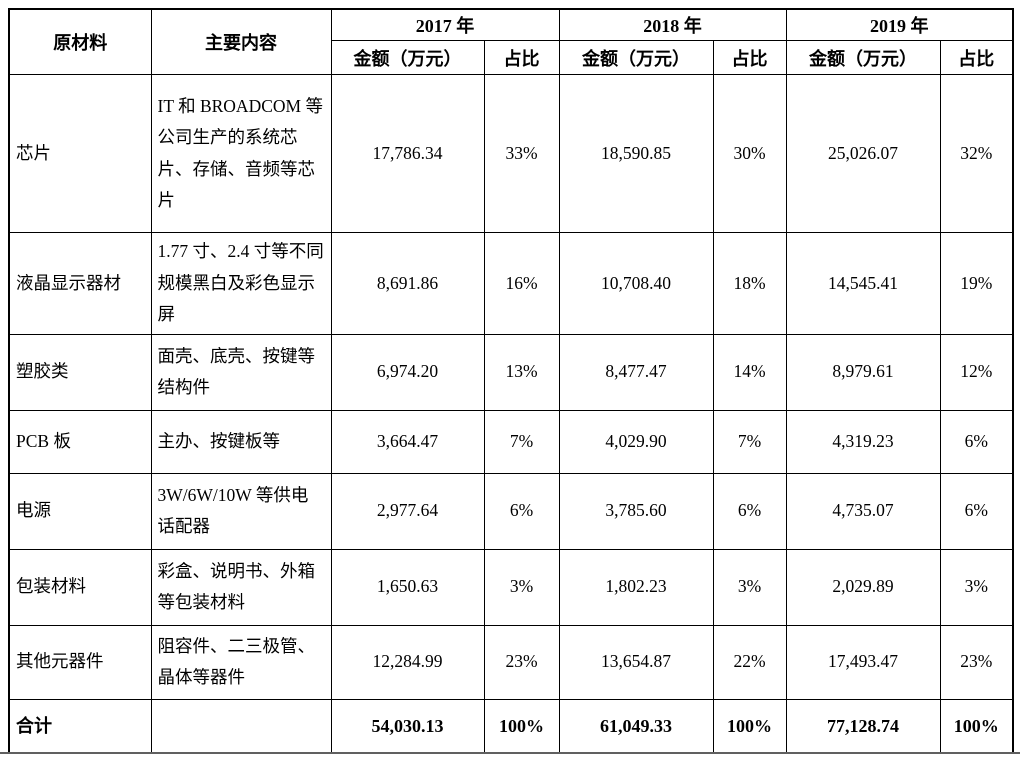 Image resolution: width=1020 pixels, height=764 pixels. Describe the element at coordinates (636, 441) in the screenshot. I see `amount-2018-cell: 4,029.90` at that location.